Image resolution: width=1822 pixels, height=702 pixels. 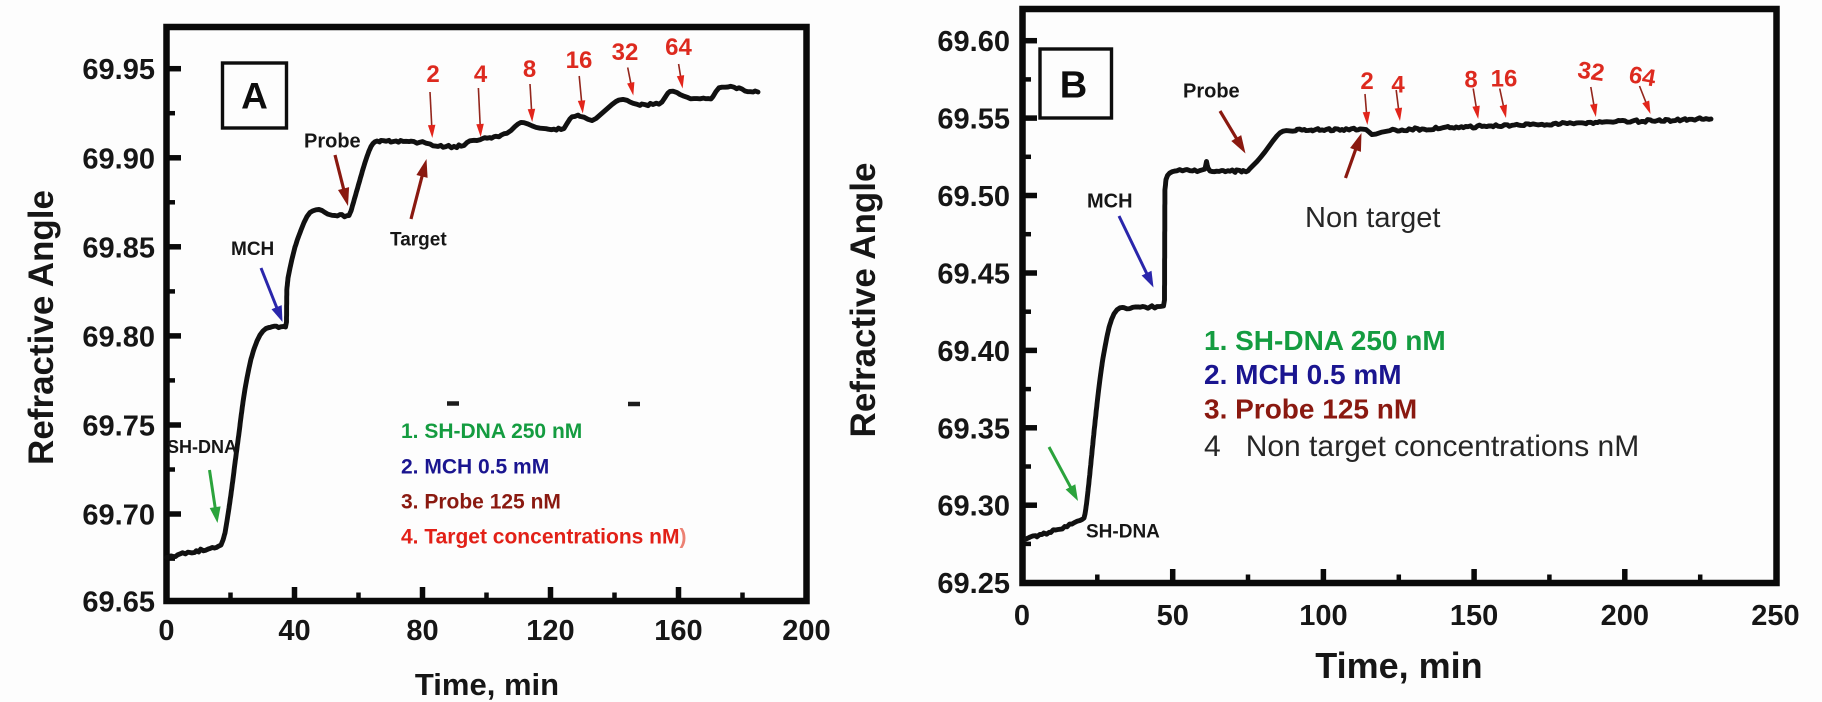 What do you see at coordinates (1073, 86) in the screenshot?
I see `svg-text: B` at bounding box center [1073, 86].